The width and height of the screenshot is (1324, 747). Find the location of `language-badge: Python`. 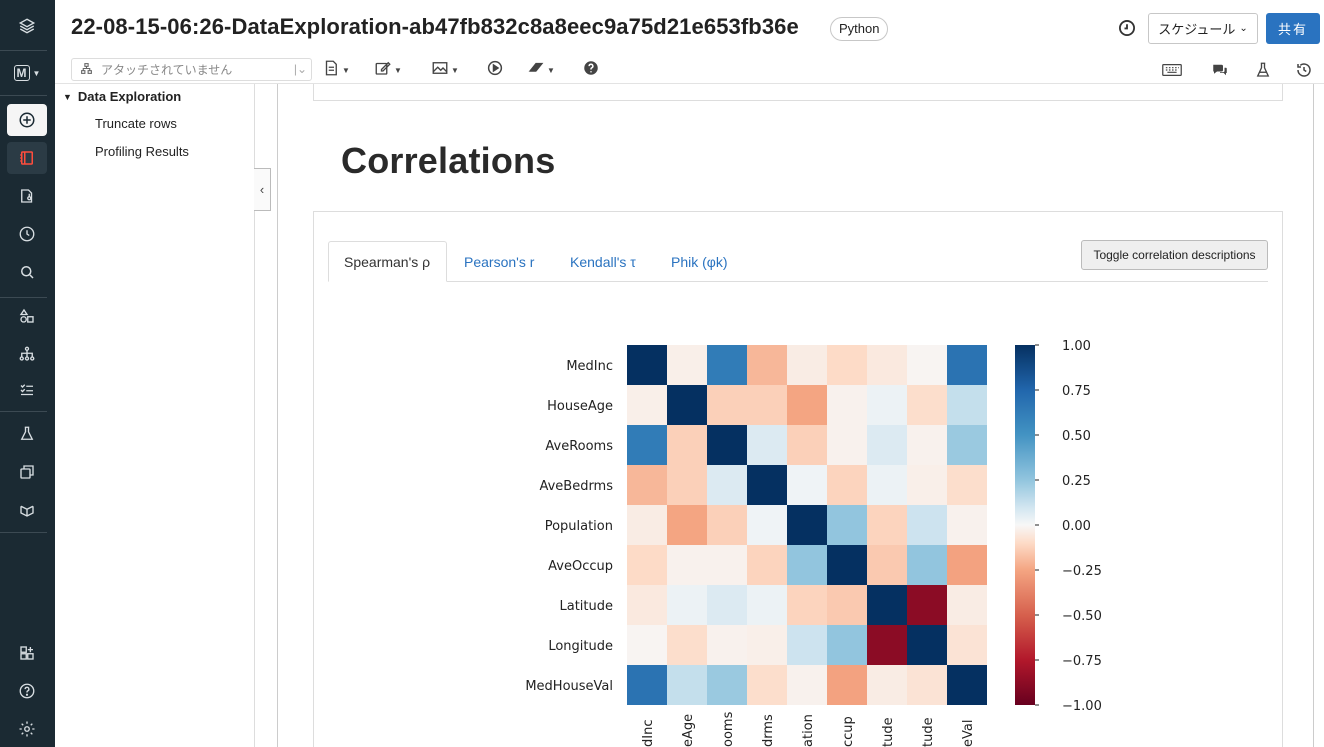

language-badge: Python is located at coordinates (859, 29).